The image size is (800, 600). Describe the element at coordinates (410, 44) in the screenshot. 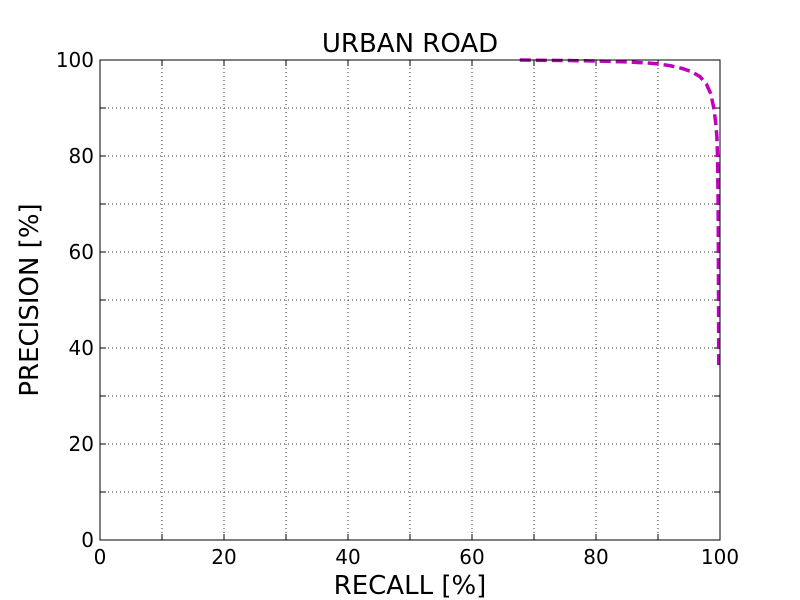

I see `chart-title: URBAN ROAD` at that location.